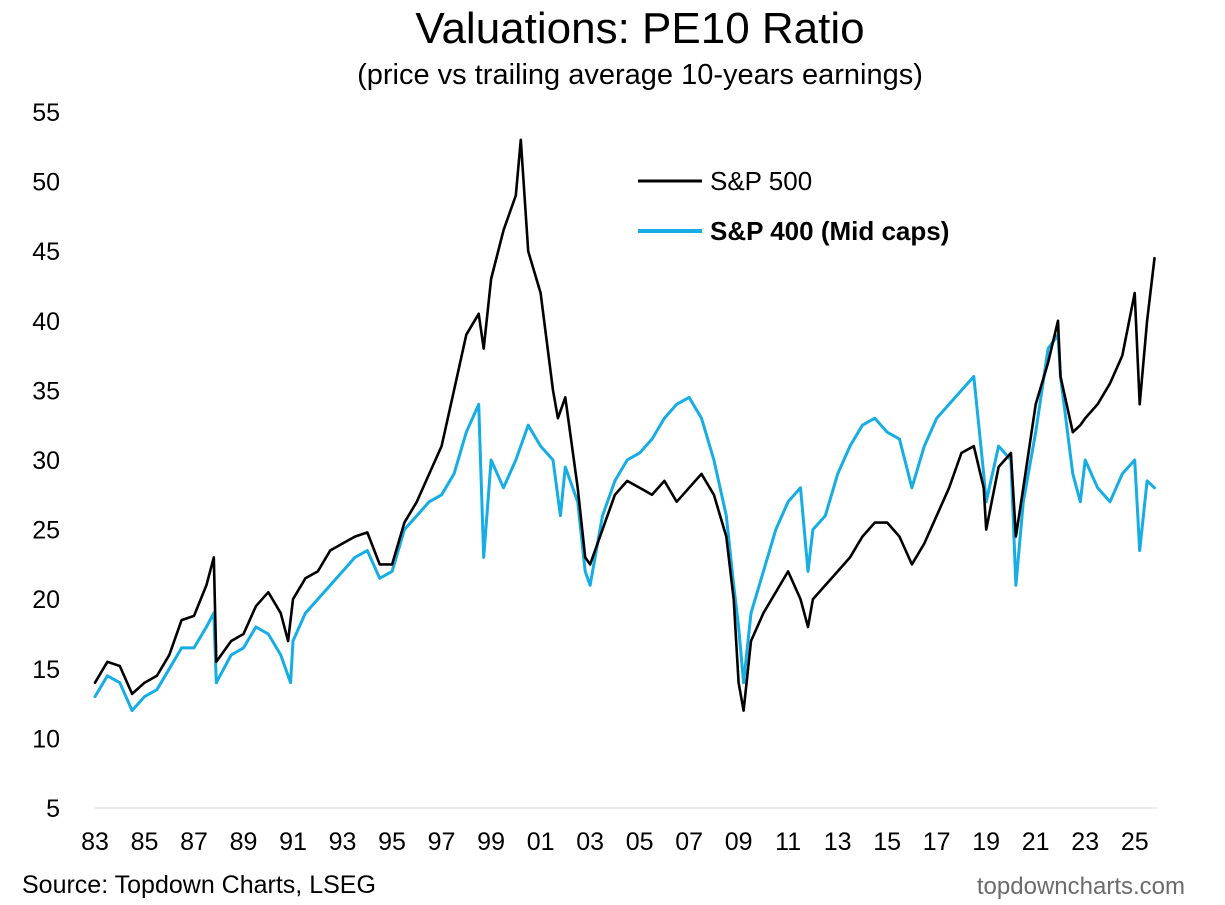 This screenshot has height=905, width=1225. What do you see at coordinates (1135, 842) in the screenshot?
I see `x-tick-label: 25` at bounding box center [1135, 842].